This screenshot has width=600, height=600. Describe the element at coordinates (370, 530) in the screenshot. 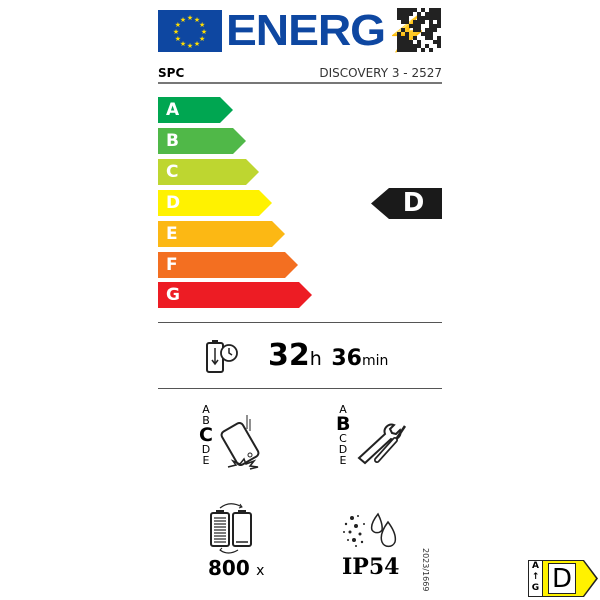

I see `dust-water-icon` at that location.